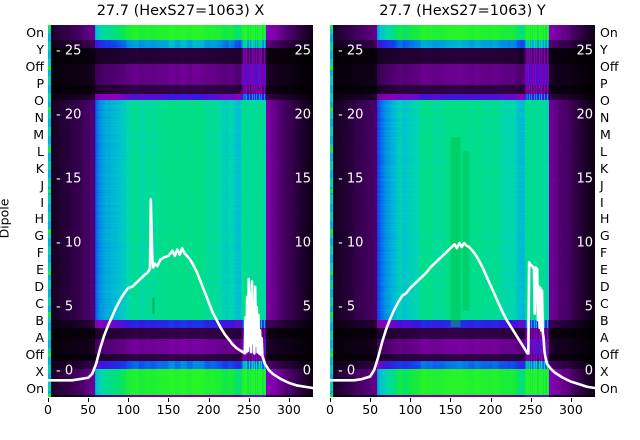 This screenshot has width=640, height=440. I want to click on panel-title-y: 27.7 (HexS27=1063) Y, so click(462, 11).